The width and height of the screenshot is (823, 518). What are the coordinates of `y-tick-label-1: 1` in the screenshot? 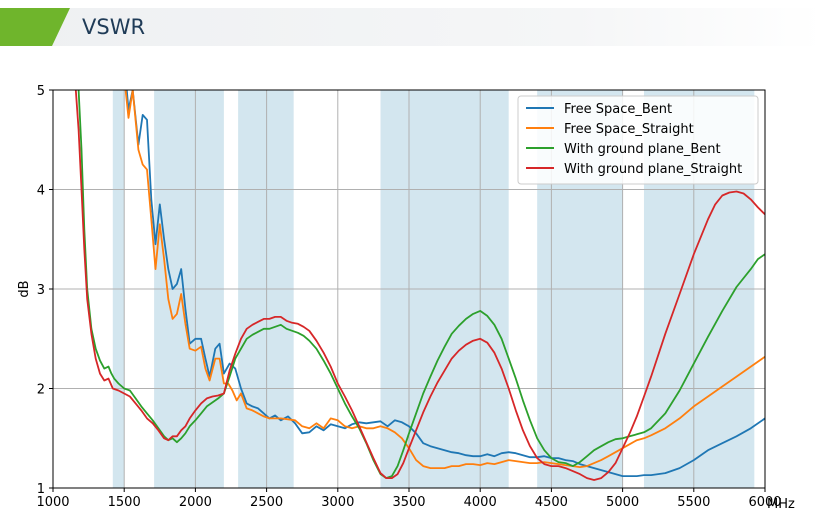 It's located at (41, 489).